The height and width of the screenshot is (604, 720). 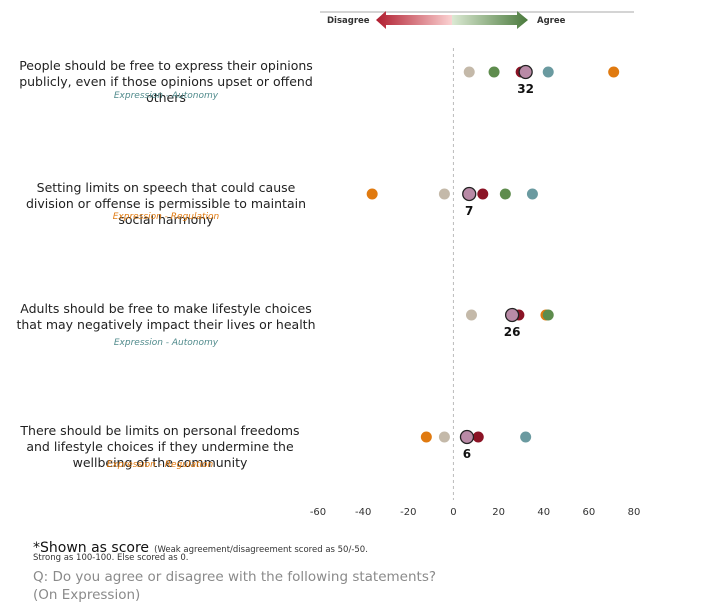 I want to click on statement-4-points: 6, so click(x=476, y=445).